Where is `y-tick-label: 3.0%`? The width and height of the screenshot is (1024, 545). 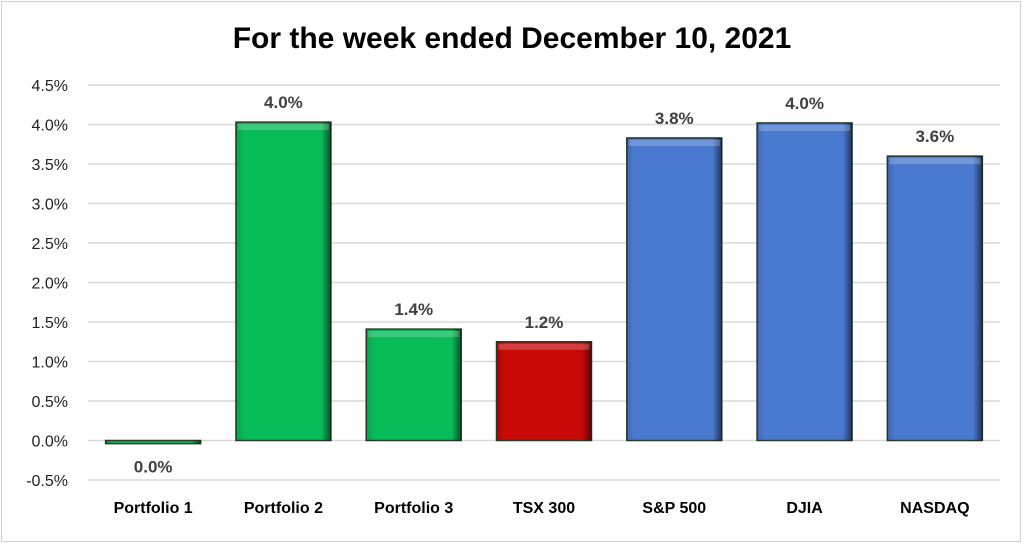 y-tick-label: 3.0% is located at coordinates (50, 205).